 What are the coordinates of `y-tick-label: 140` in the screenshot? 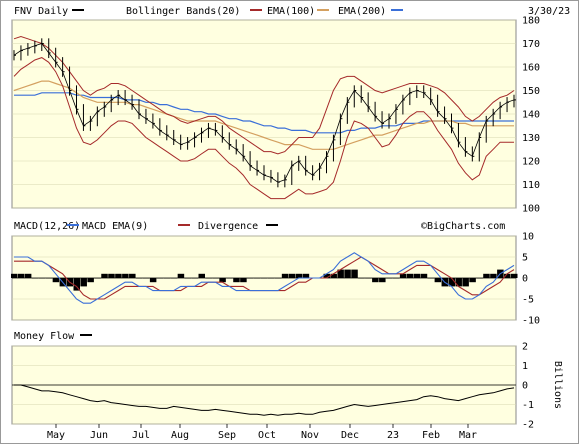 It's located at (531, 115).